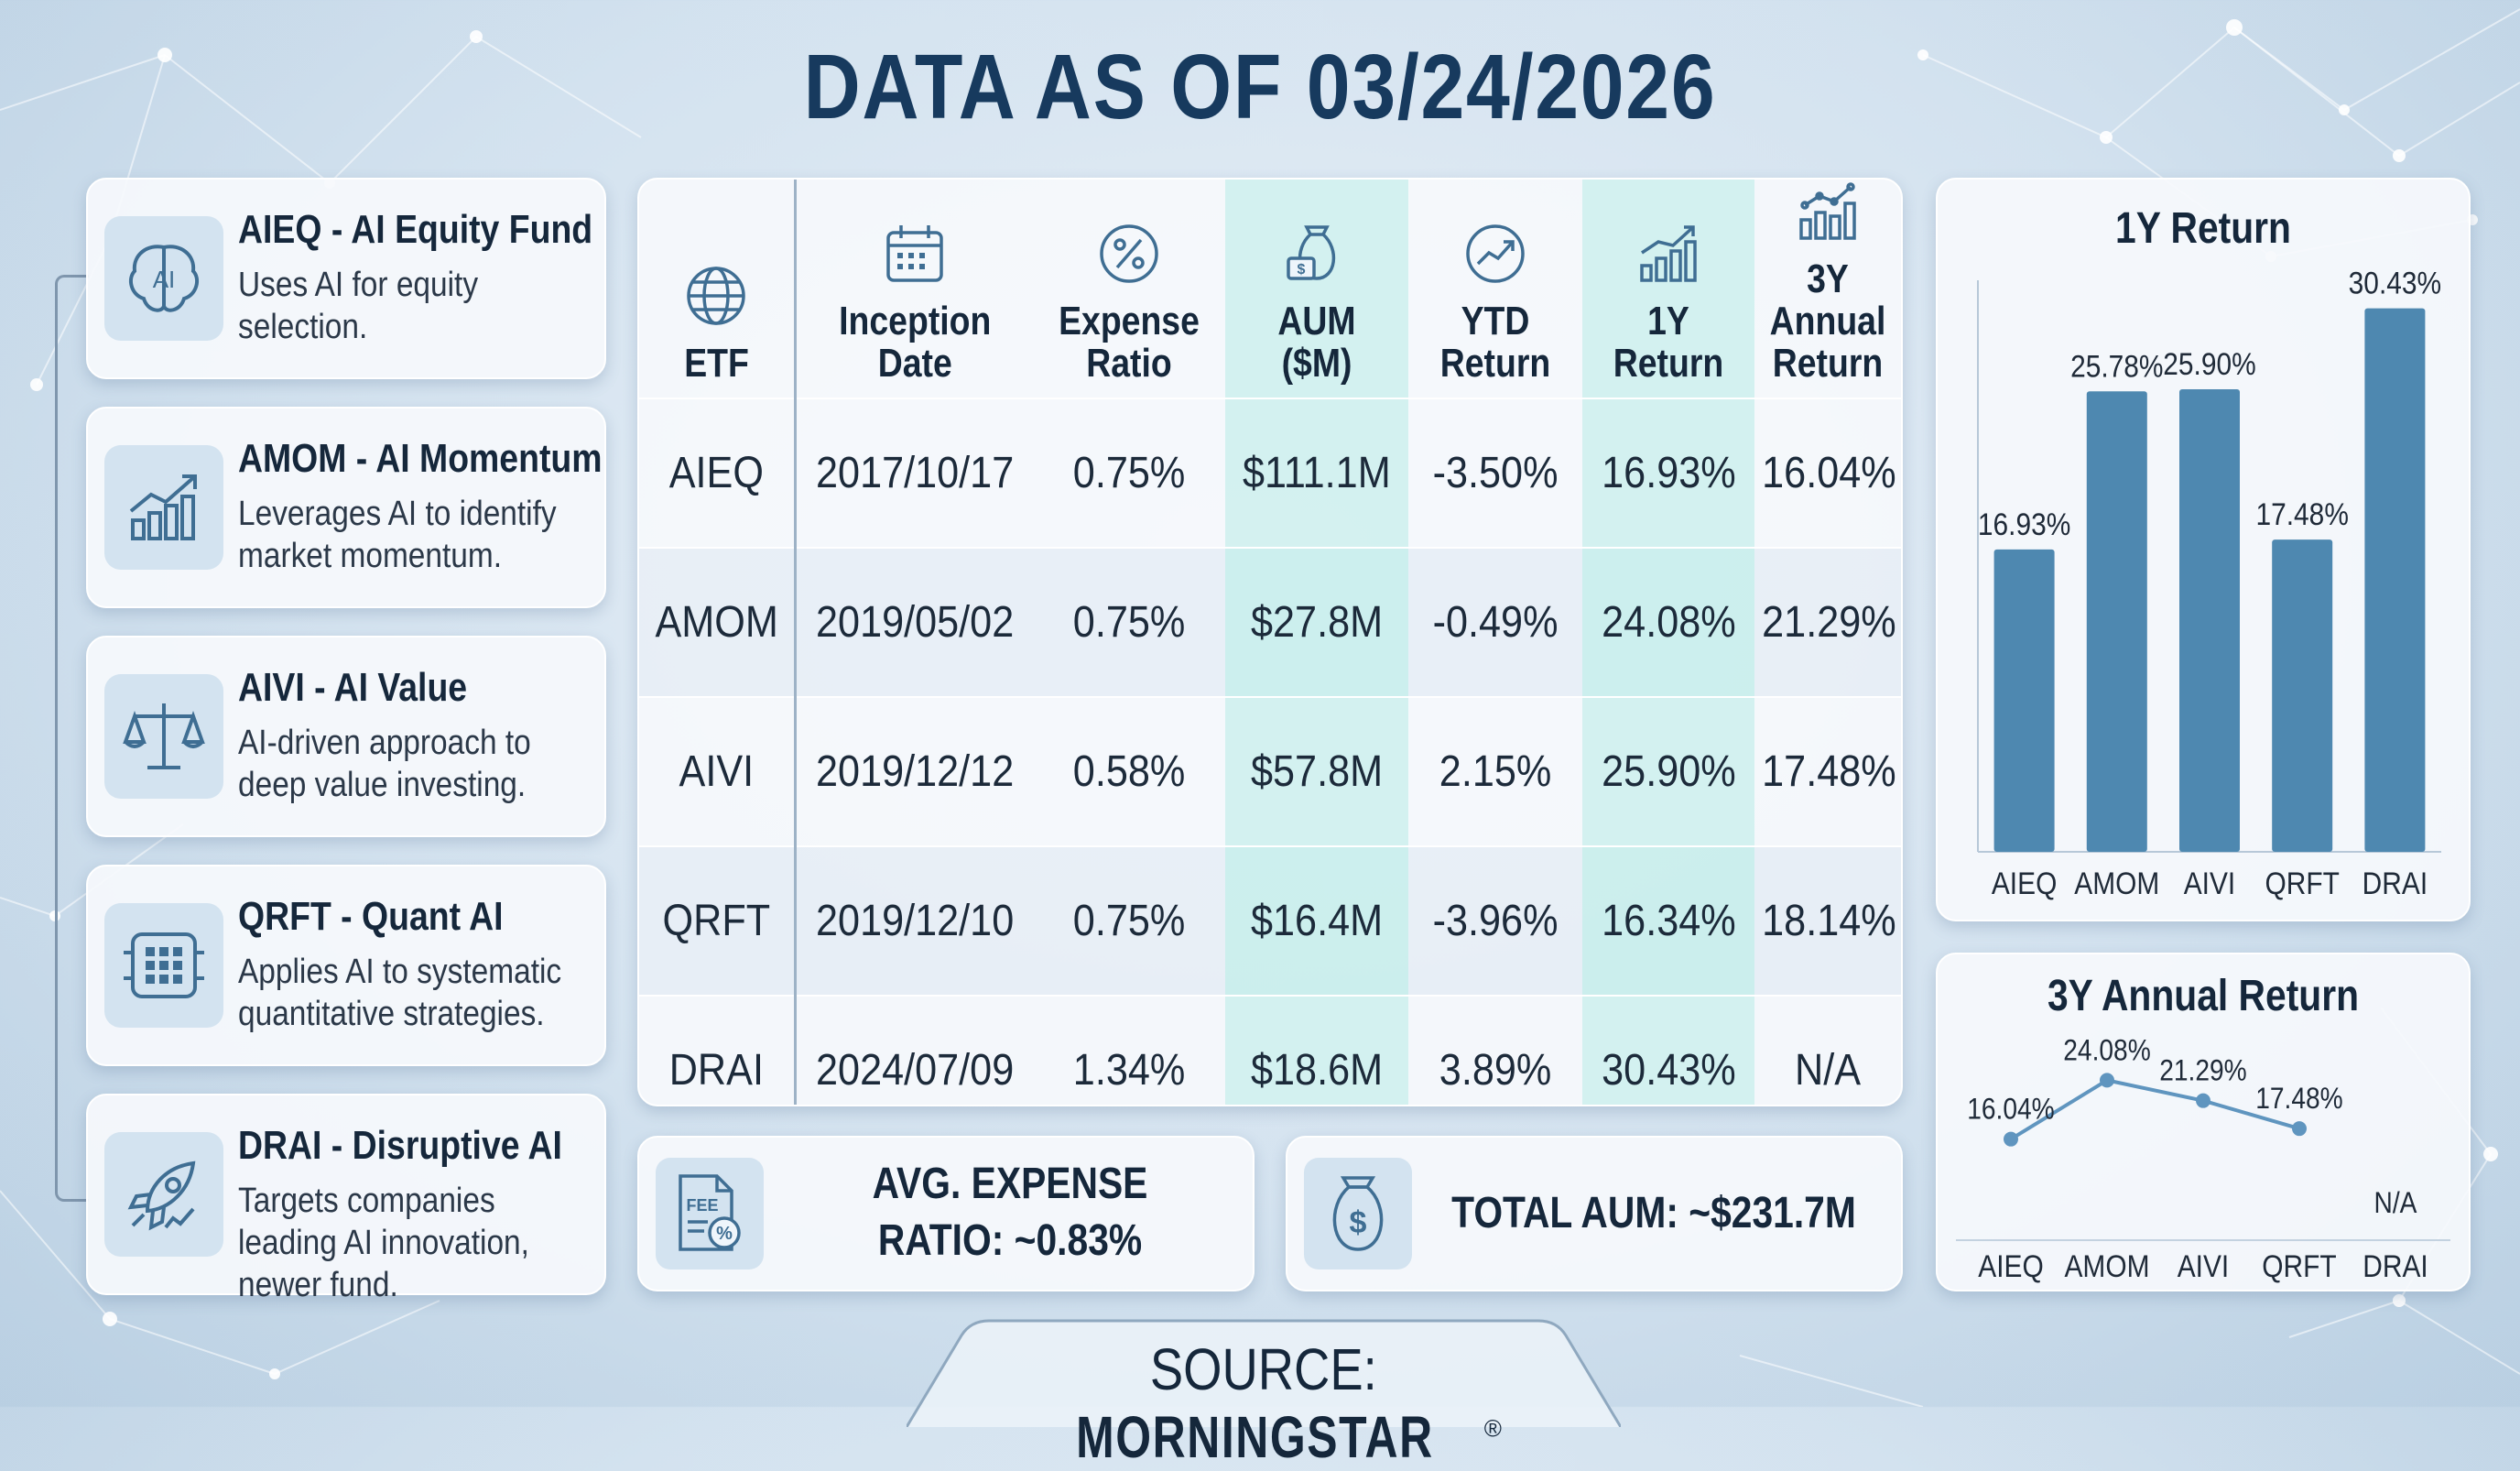 The image size is (2520, 1471). What do you see at coordinates (2299, 1129) in the screenshot?
I see `data-point-qrft` at bounding box center [2299, 1129].